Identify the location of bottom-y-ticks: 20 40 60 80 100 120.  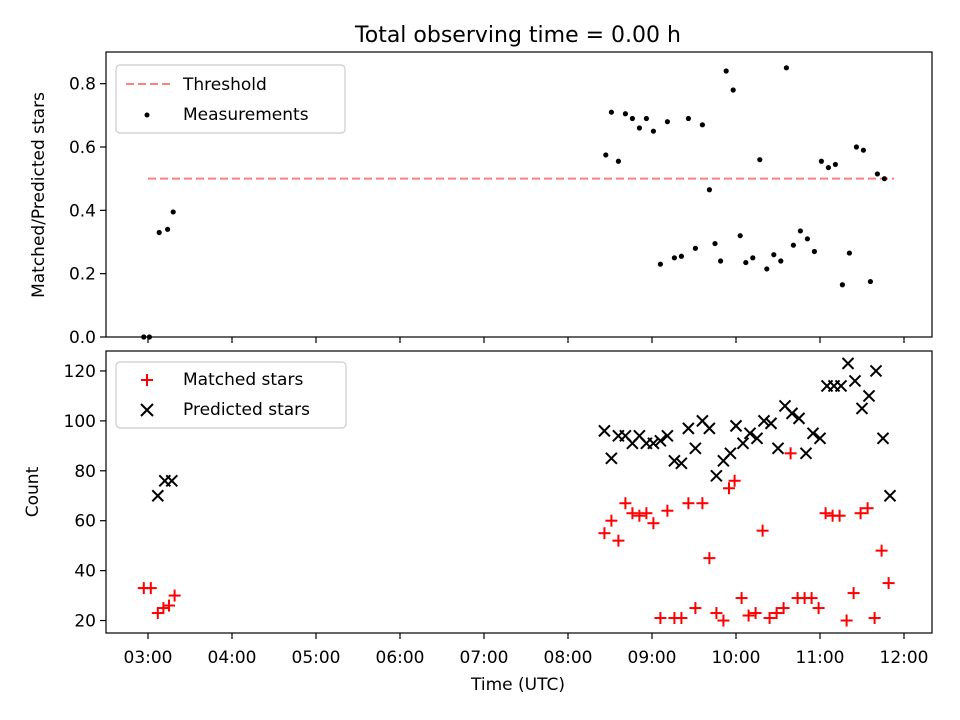
(85, 497).